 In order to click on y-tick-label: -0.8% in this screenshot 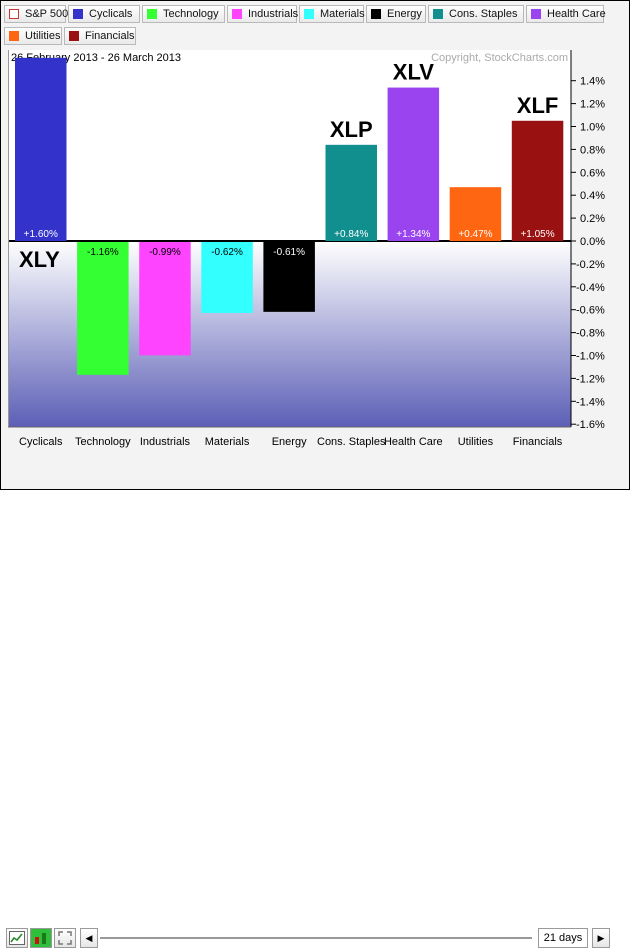, I will do `click(590, 334)`.